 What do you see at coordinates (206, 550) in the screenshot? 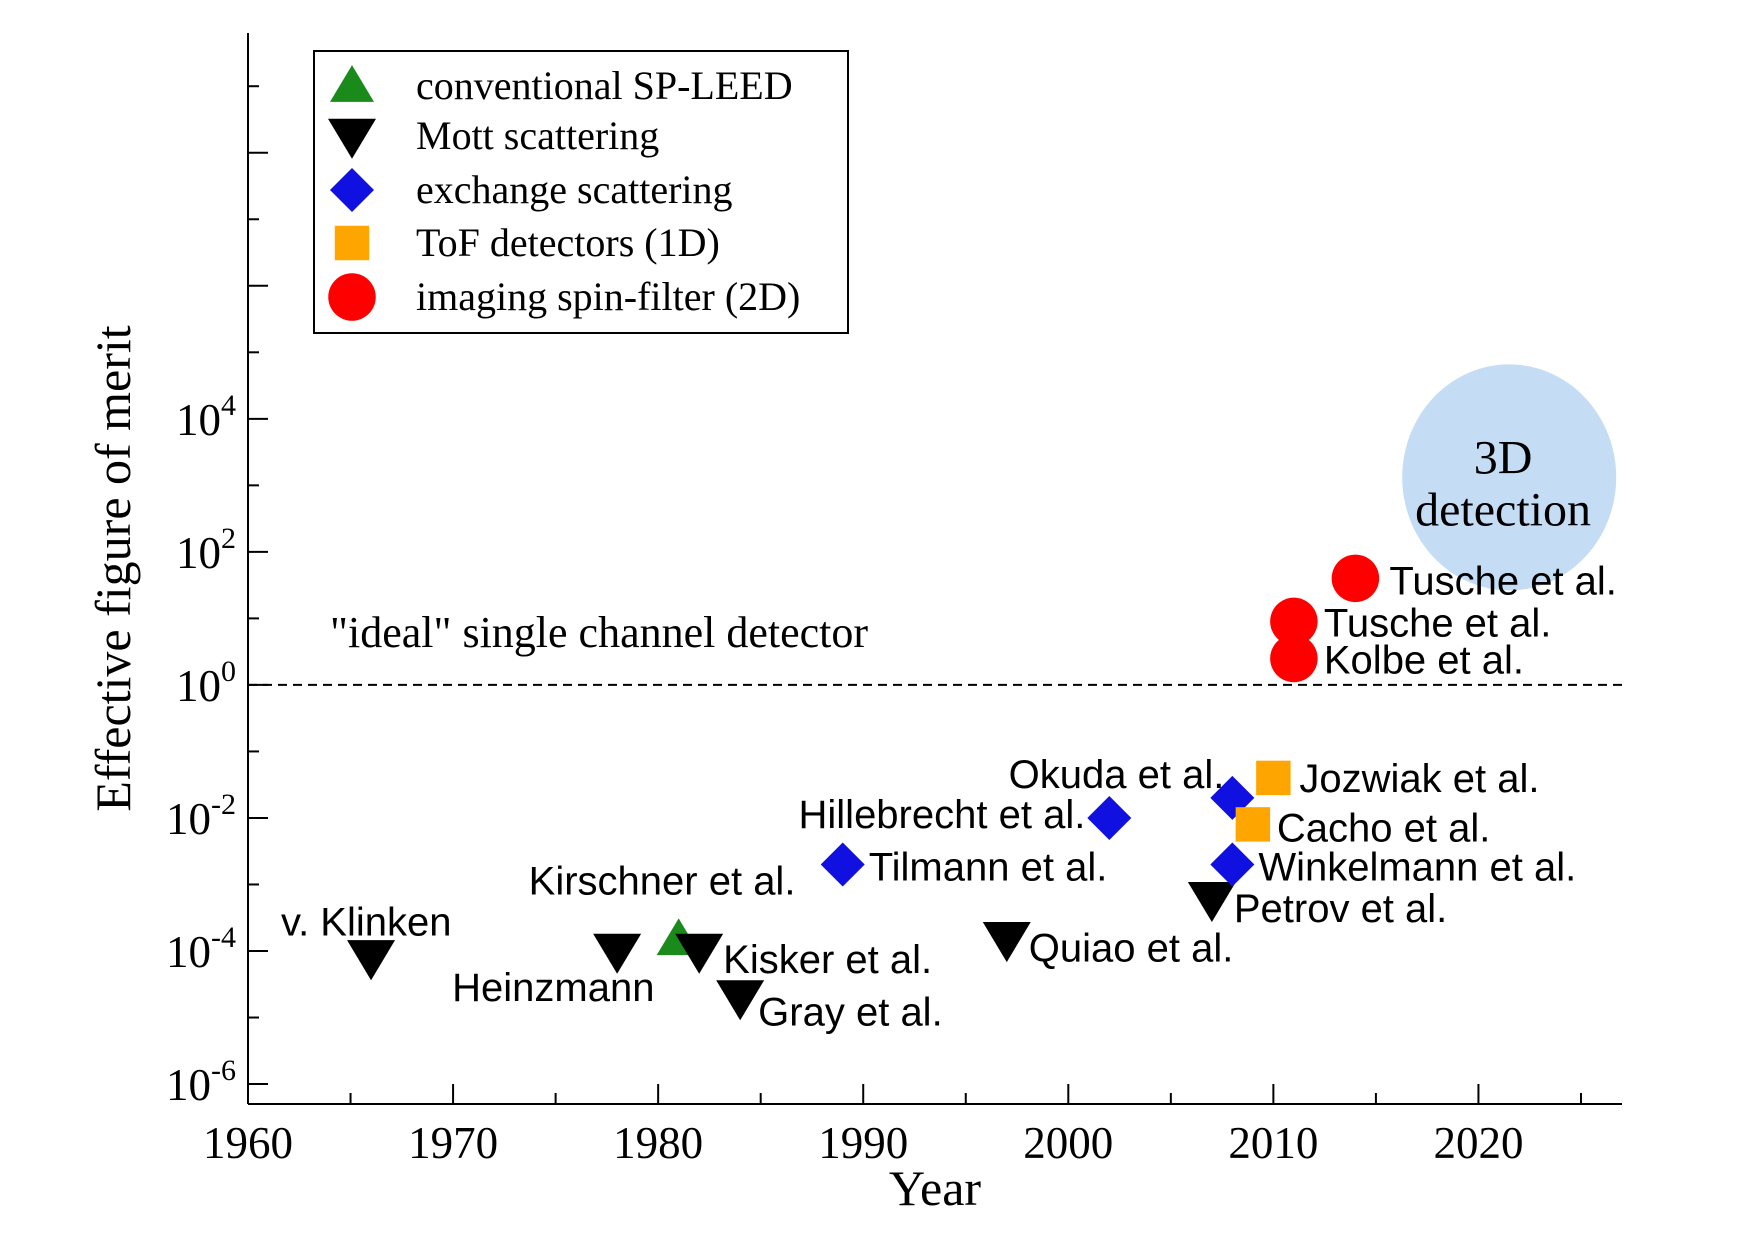
I see `y-tick-label: 10²` at bounding box center [206, 550].